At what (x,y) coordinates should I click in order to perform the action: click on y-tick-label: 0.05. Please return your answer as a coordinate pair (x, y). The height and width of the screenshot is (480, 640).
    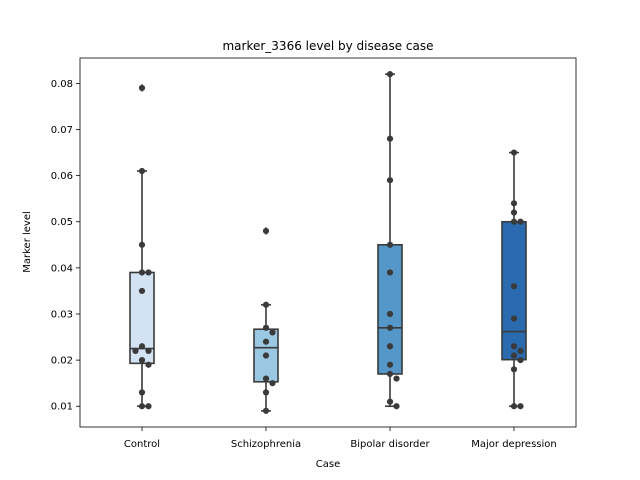
    Looking at the image, I should click on (62, 222).